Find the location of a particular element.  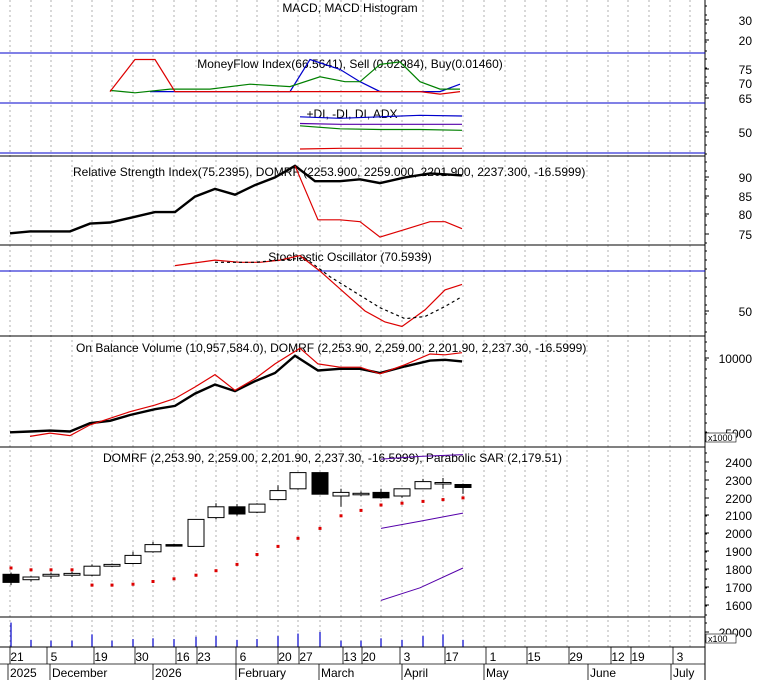

x-day-label: 1 is located at coordinates (493, 657).